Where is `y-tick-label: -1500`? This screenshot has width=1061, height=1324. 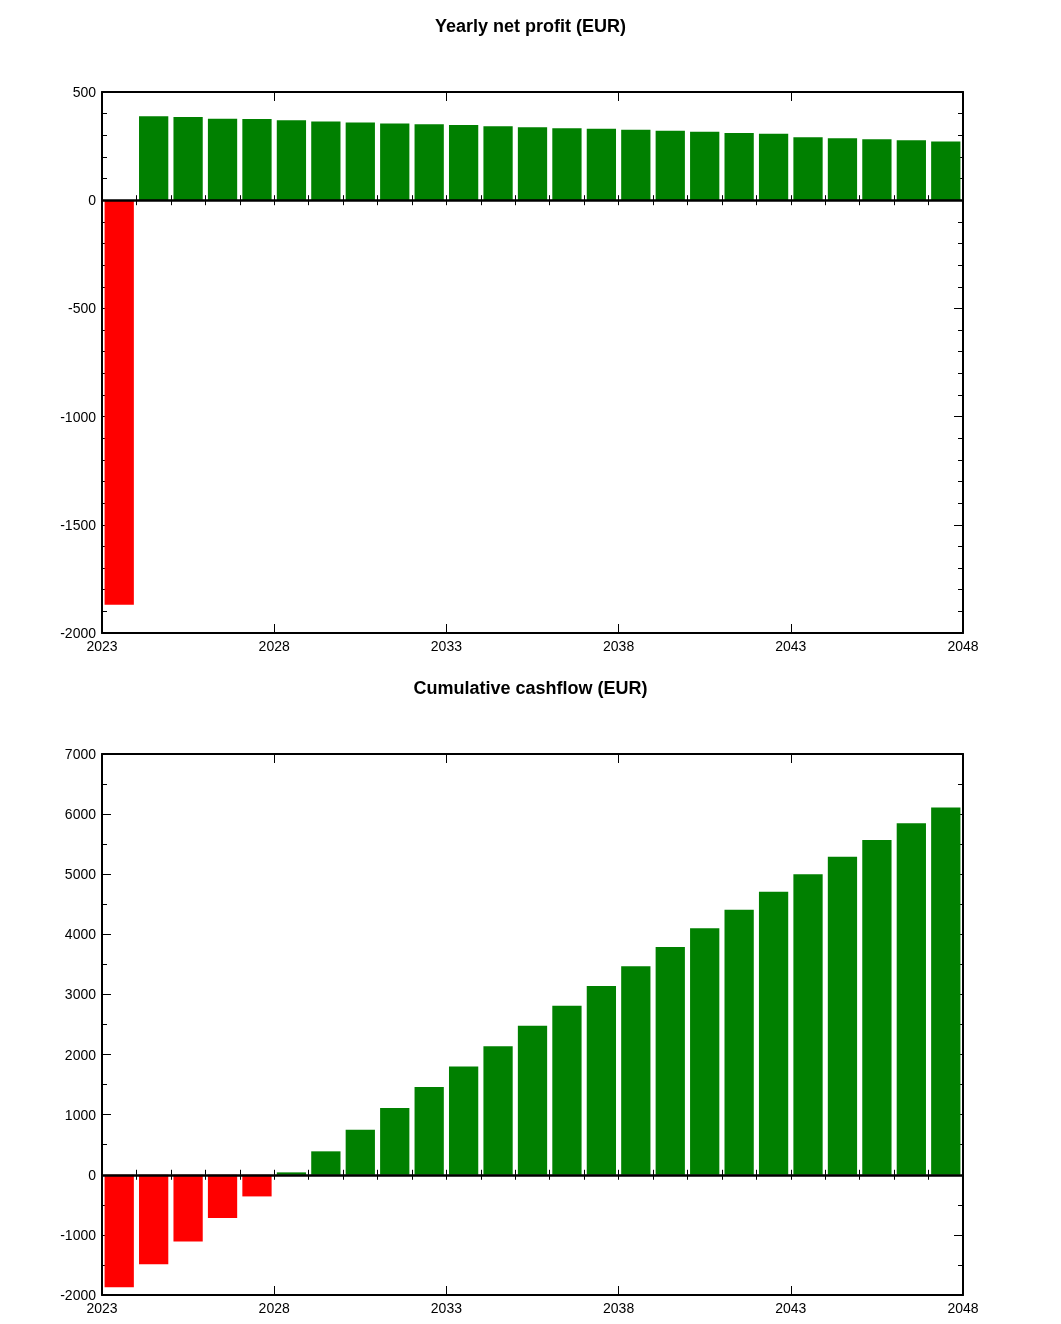
y-tick-label: -1500 is located at coordinates (78, 524).